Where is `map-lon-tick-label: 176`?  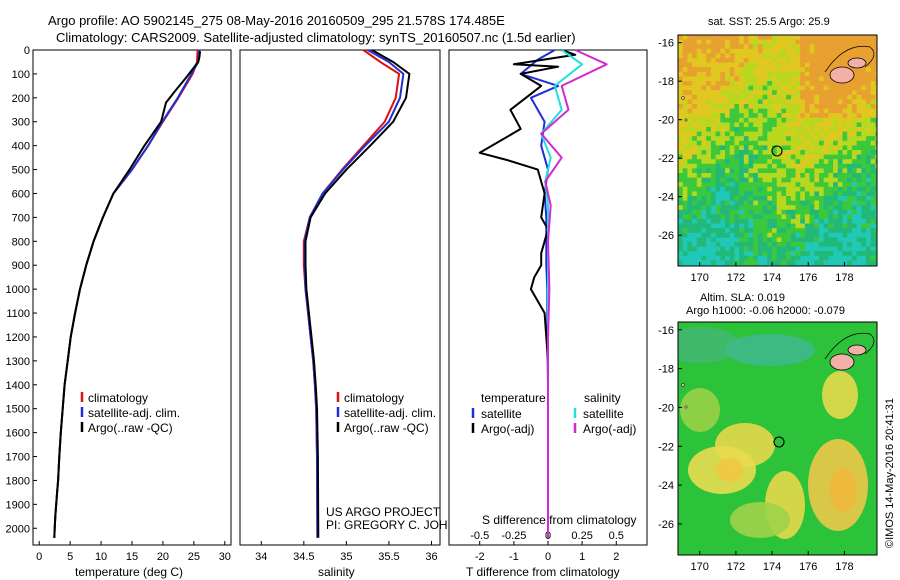
map-lon-tick-label: 176 is located at coordinates (808, 278).